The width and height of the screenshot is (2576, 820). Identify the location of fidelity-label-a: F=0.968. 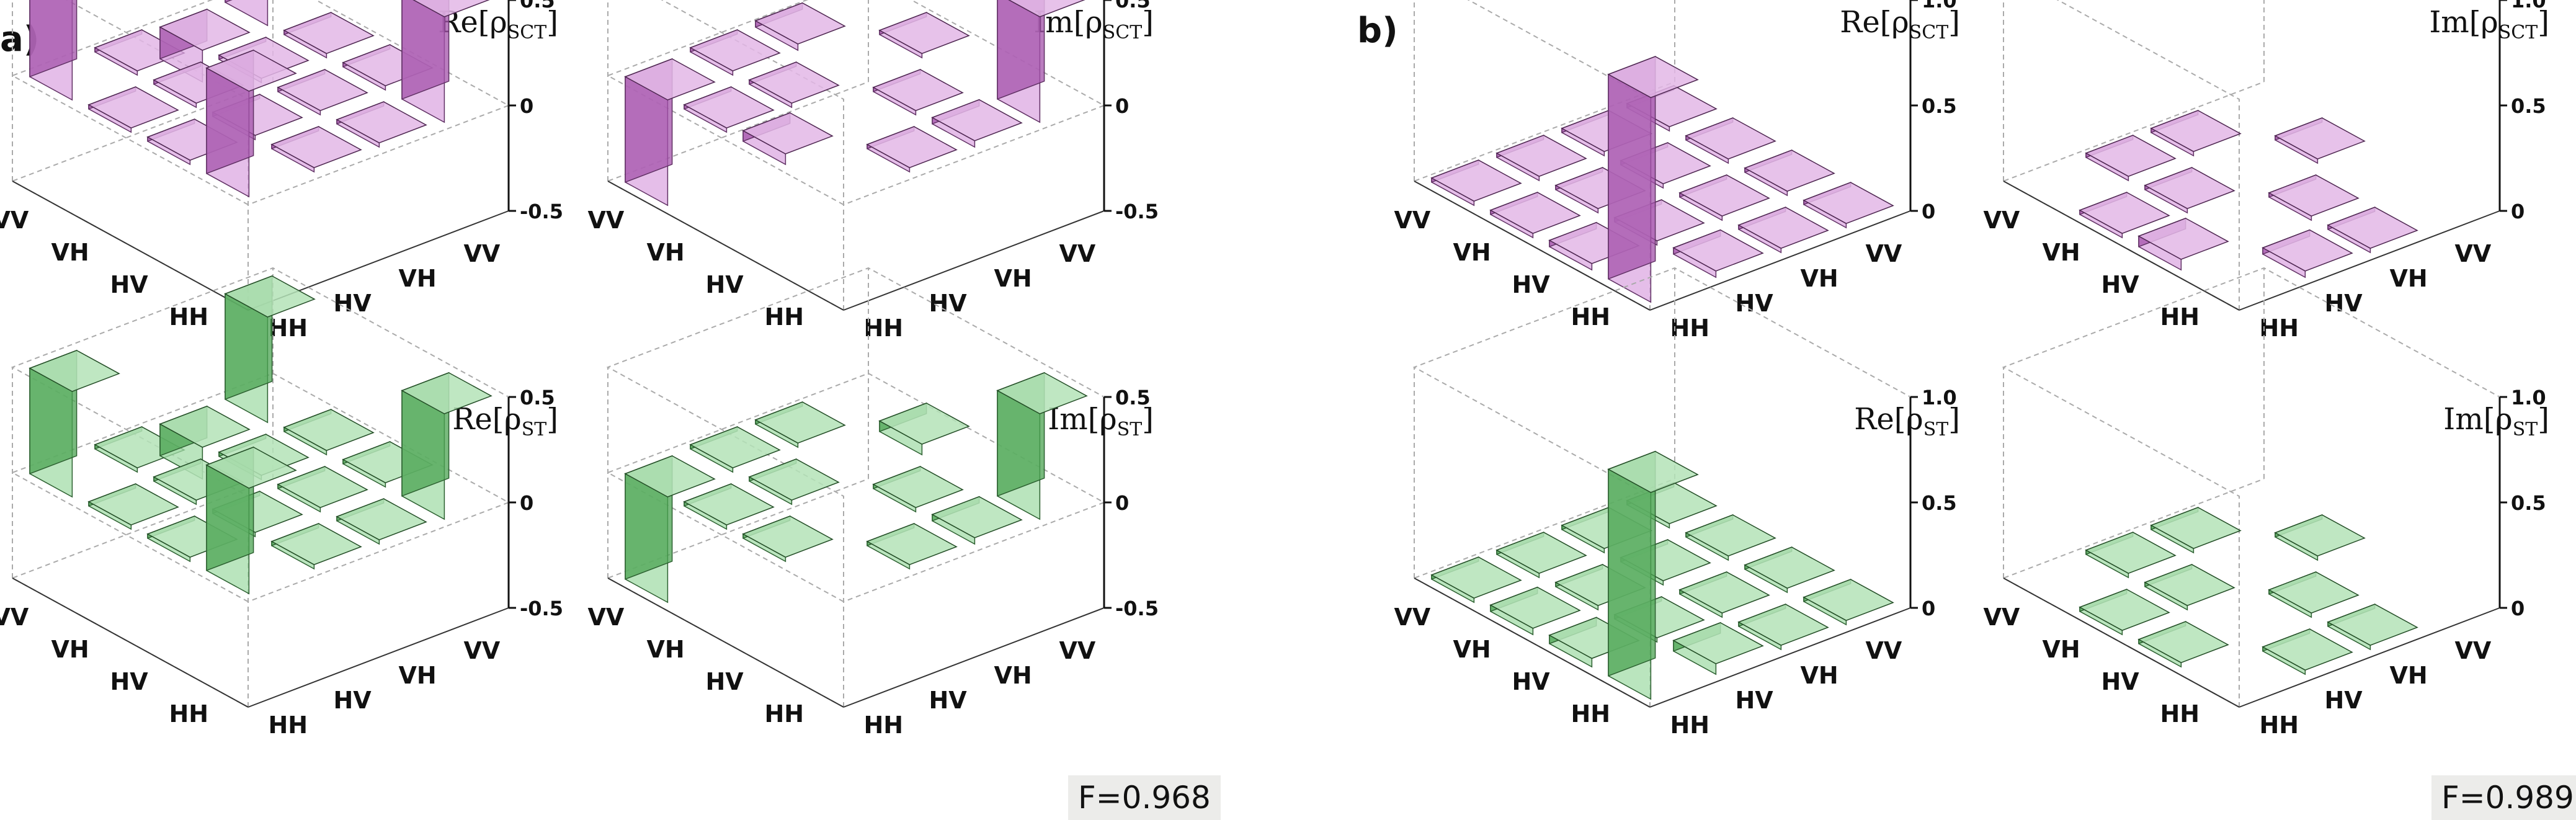
(1145, 797).